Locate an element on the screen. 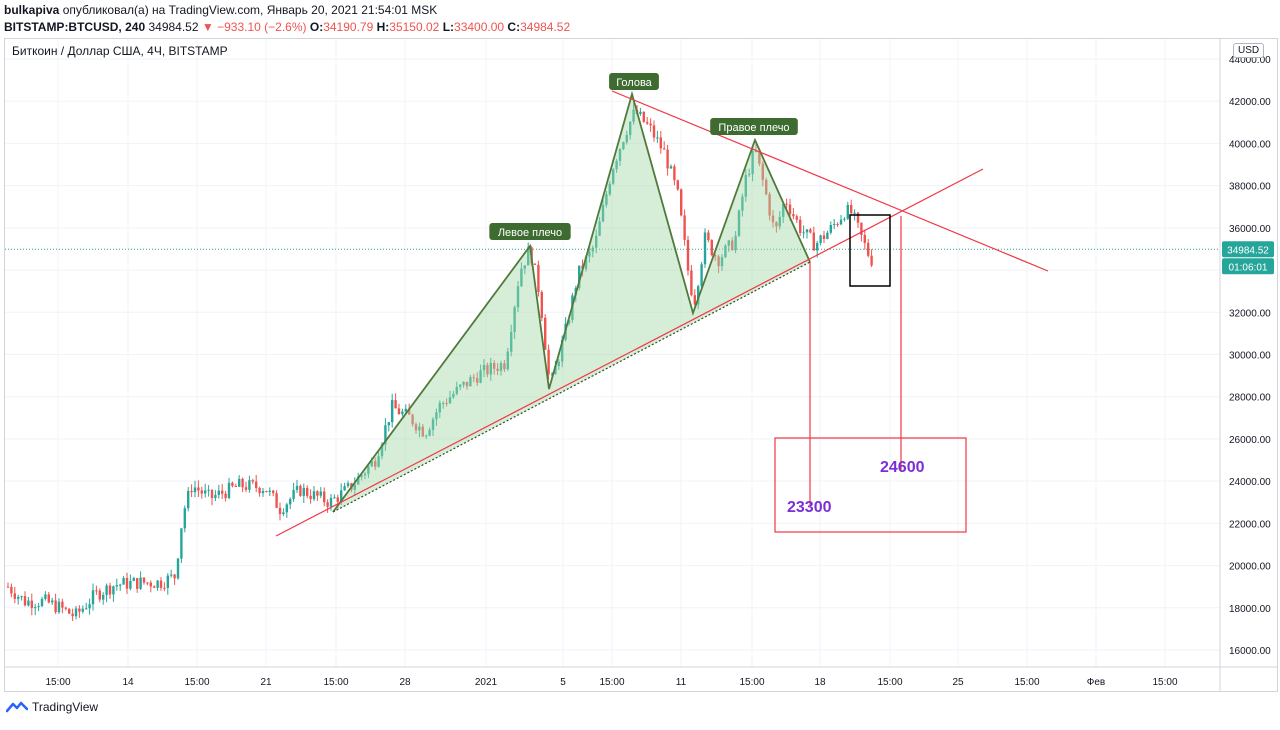  y-tick-label: 28000.00 is located at coordinates (1250, 398).